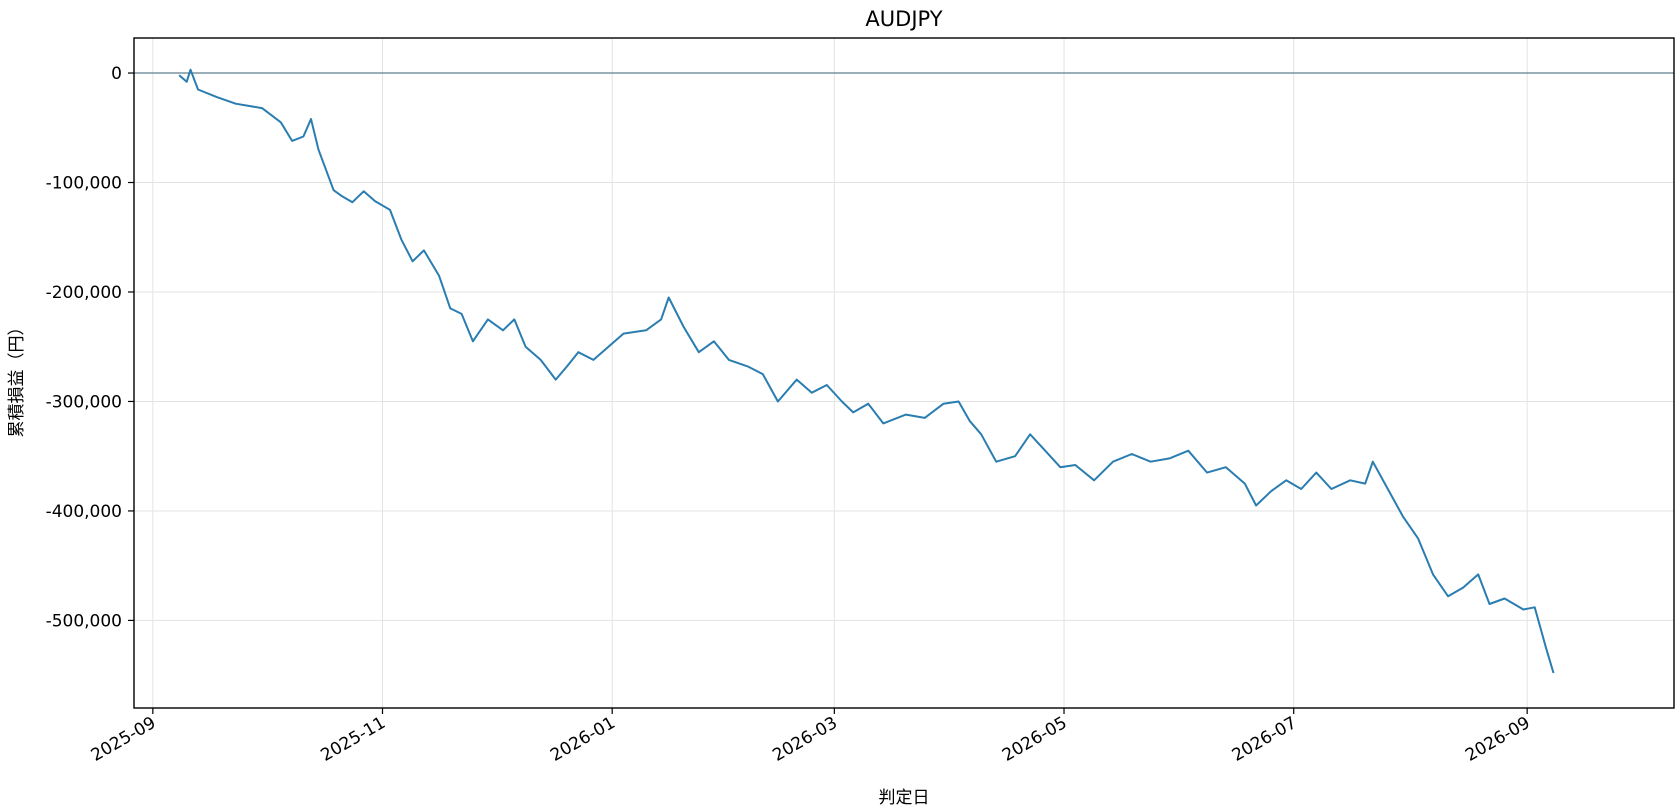 The height and width of the screenshot is (812, 1680). I want to click on y-axis-label: 累積損益（円）, so click(17, 378).